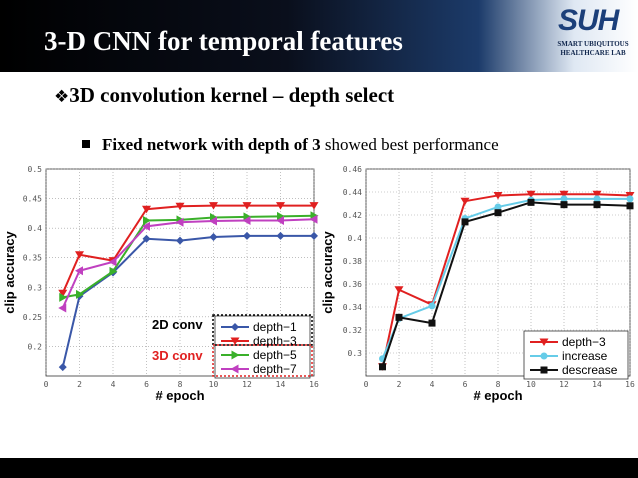  I want to click on 2d-conv-annotation: 2D conv, so click(177, 324).